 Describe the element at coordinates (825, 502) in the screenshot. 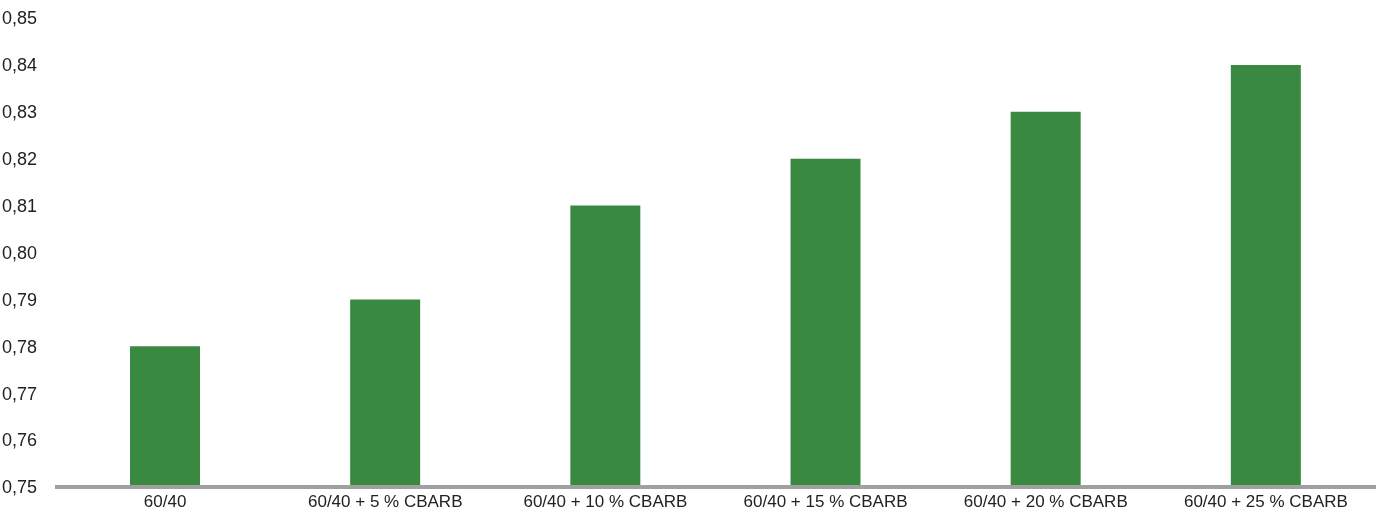

I see `x-tick-label: 60/40 + 15 % CBARB` at that location.